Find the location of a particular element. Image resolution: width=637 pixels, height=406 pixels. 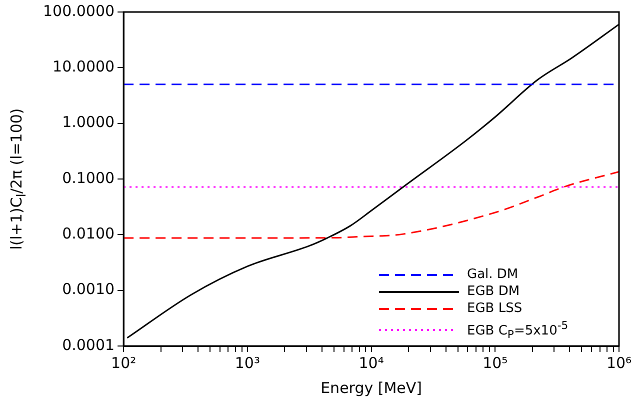

x-tick-label: 10² is located at coordinates (123, 363).